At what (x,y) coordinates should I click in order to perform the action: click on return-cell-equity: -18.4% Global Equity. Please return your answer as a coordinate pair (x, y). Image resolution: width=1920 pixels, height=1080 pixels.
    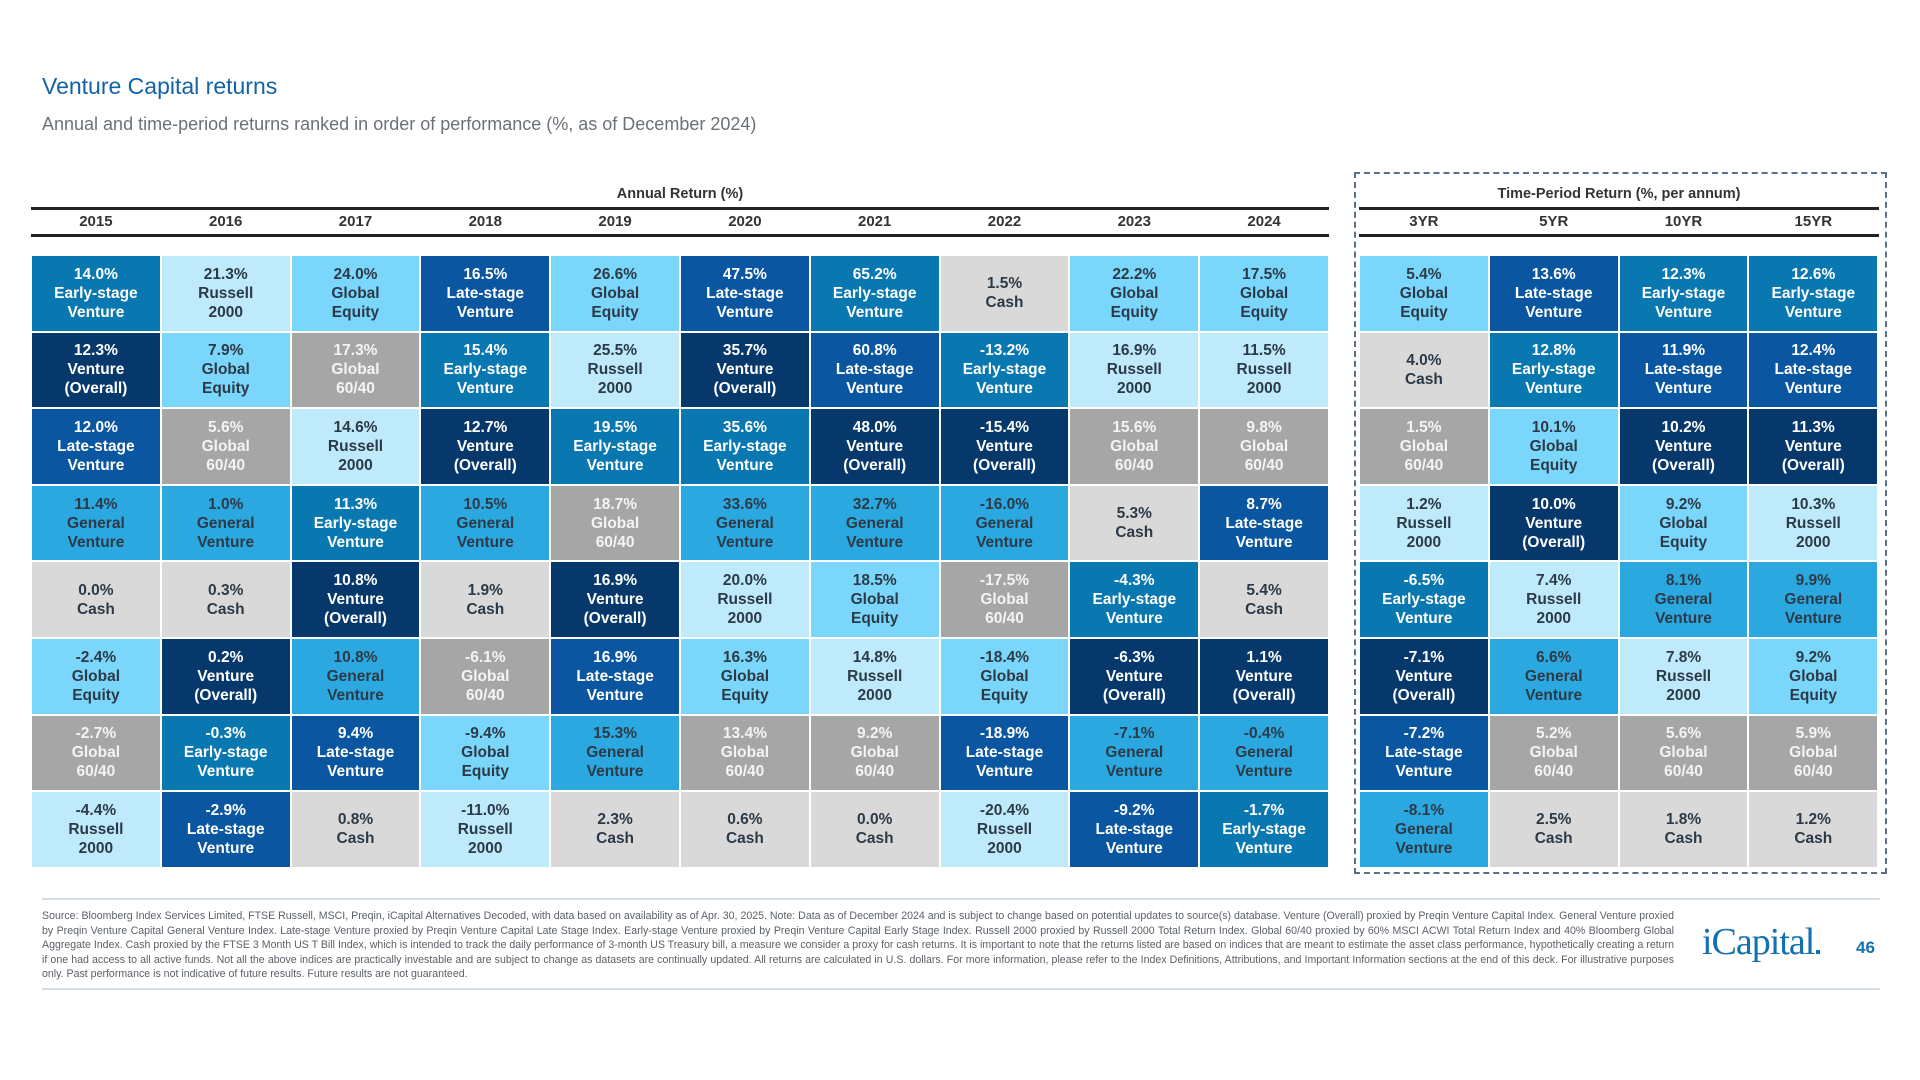
    Looking at the image, I should click on (1004, 676).